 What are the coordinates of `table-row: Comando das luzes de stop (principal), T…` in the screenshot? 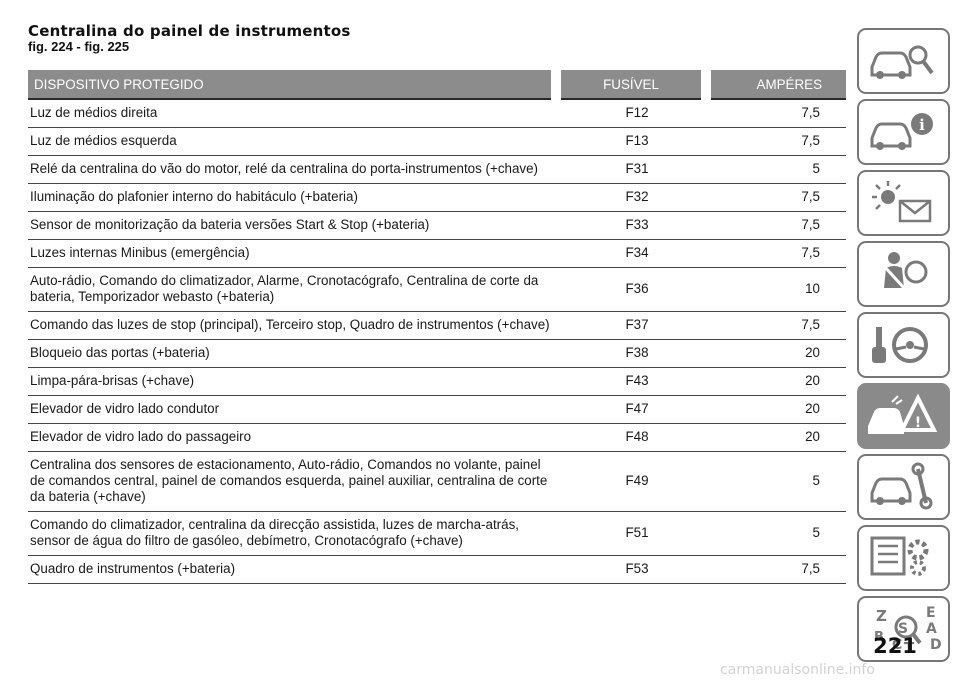 It's located at (437, 325).